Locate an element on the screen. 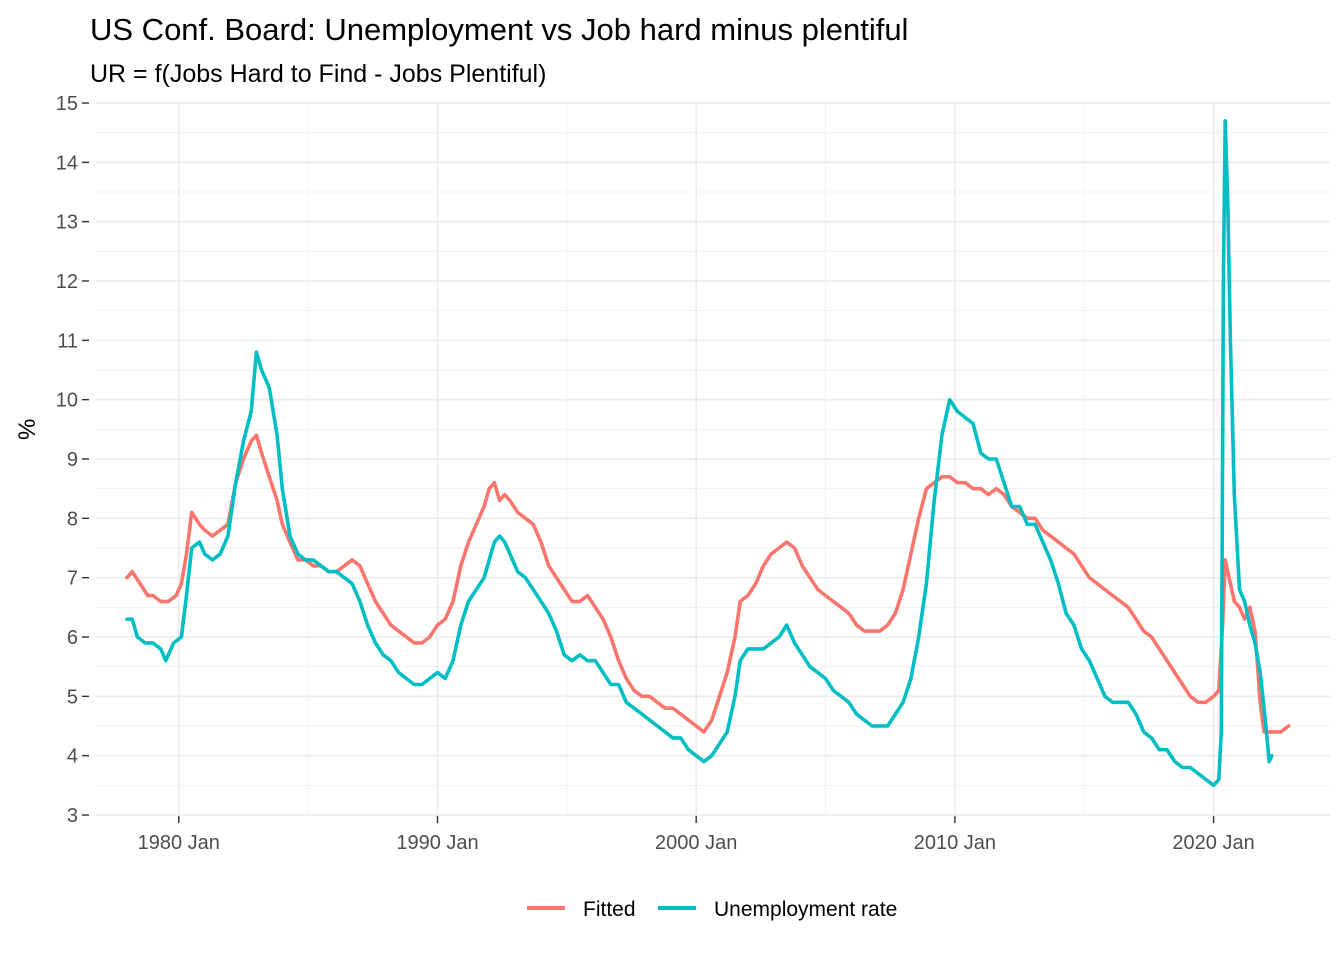  y-tick-label: 3 is located at coordinates (72, 816).